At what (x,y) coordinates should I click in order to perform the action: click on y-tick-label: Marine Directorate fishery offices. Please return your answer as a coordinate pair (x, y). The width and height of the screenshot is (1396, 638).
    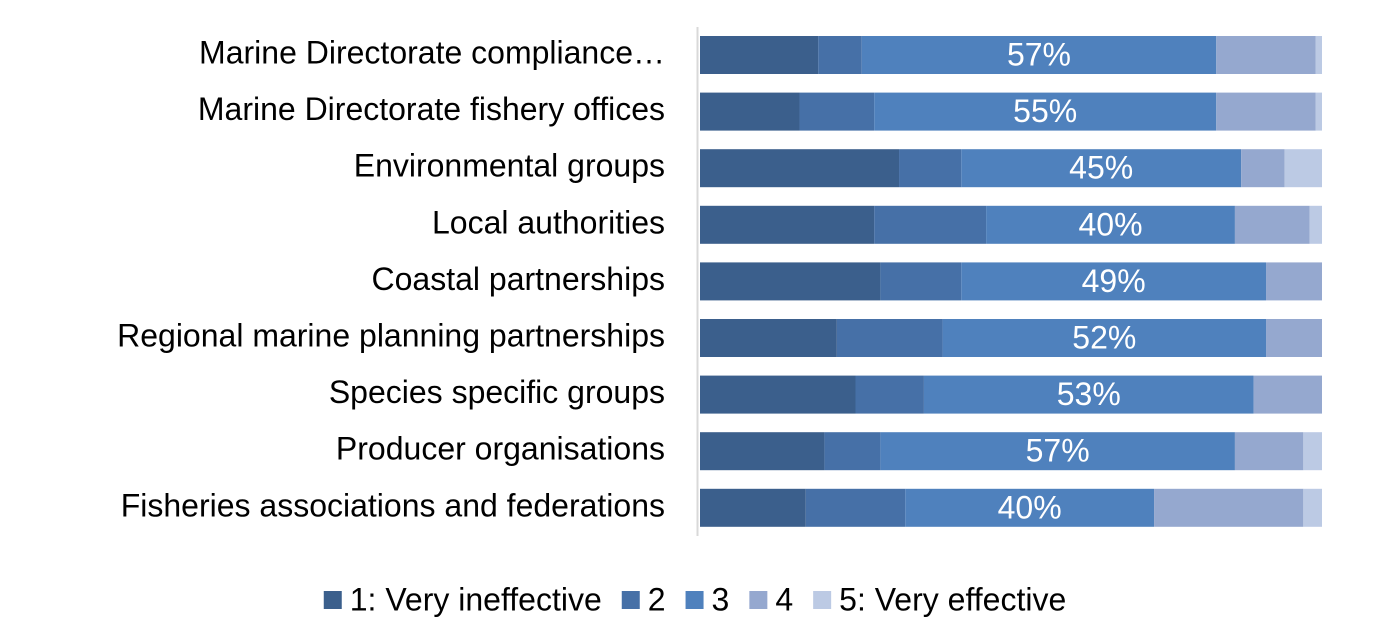
    Looking at the image, I should click on (431, 109).